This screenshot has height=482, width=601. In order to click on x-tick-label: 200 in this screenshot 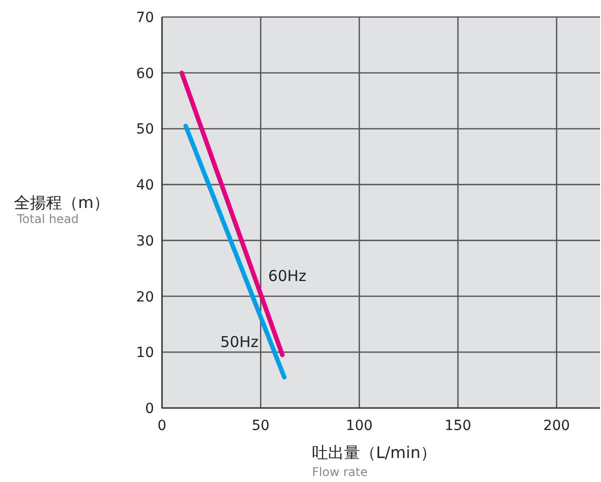, I will do `click(556, 426)`.